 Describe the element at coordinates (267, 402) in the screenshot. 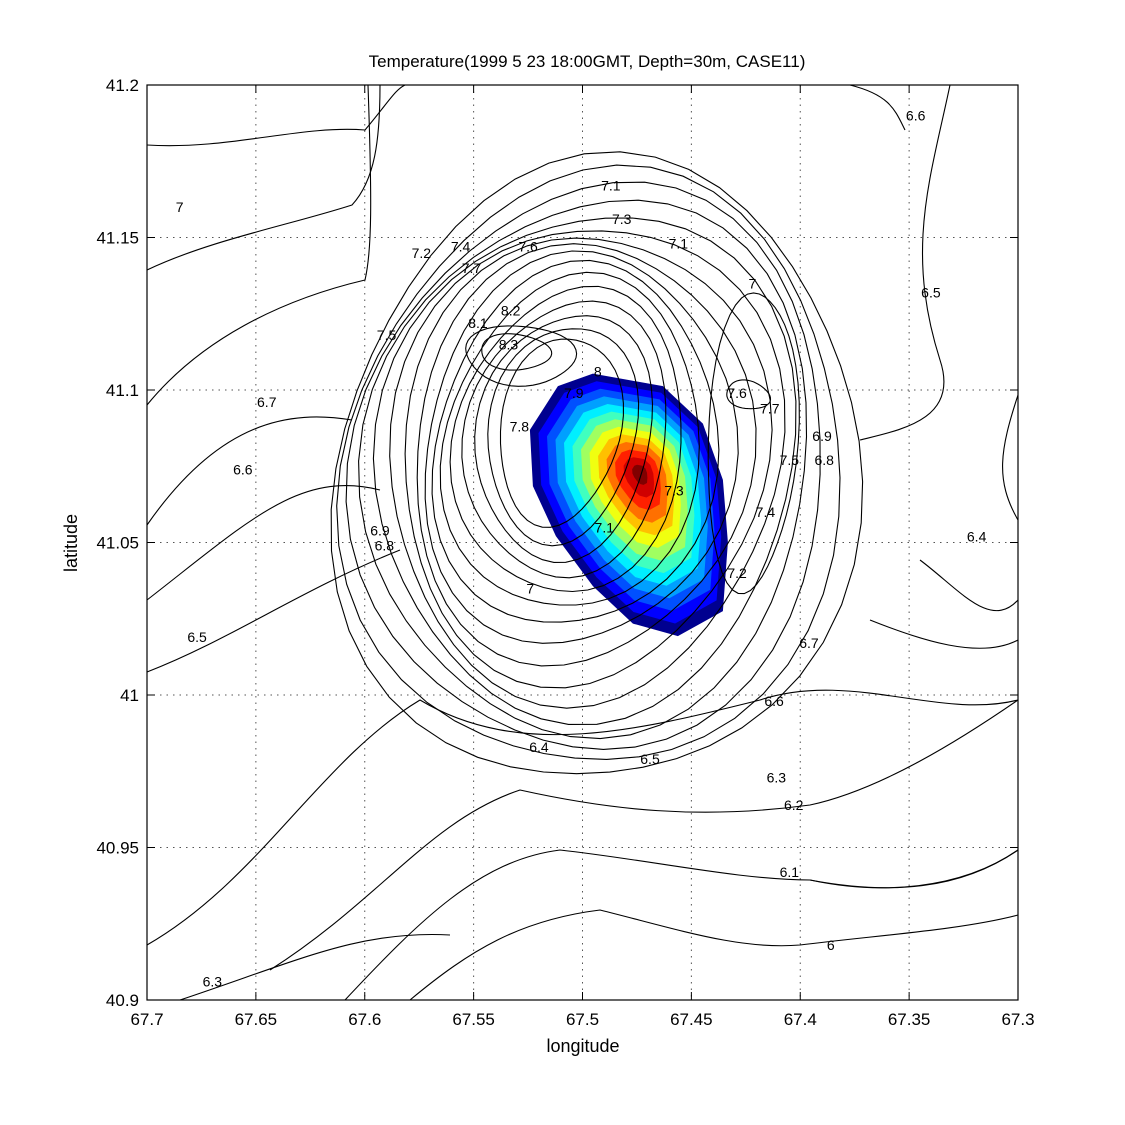

I see `contour-value-label: 6.7` at that location.